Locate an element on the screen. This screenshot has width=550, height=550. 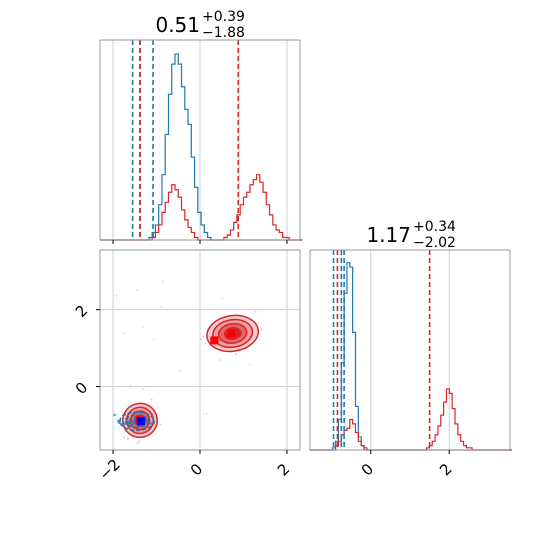
title-param-1-lower: −1.88 is located at coordinates (223, 33).